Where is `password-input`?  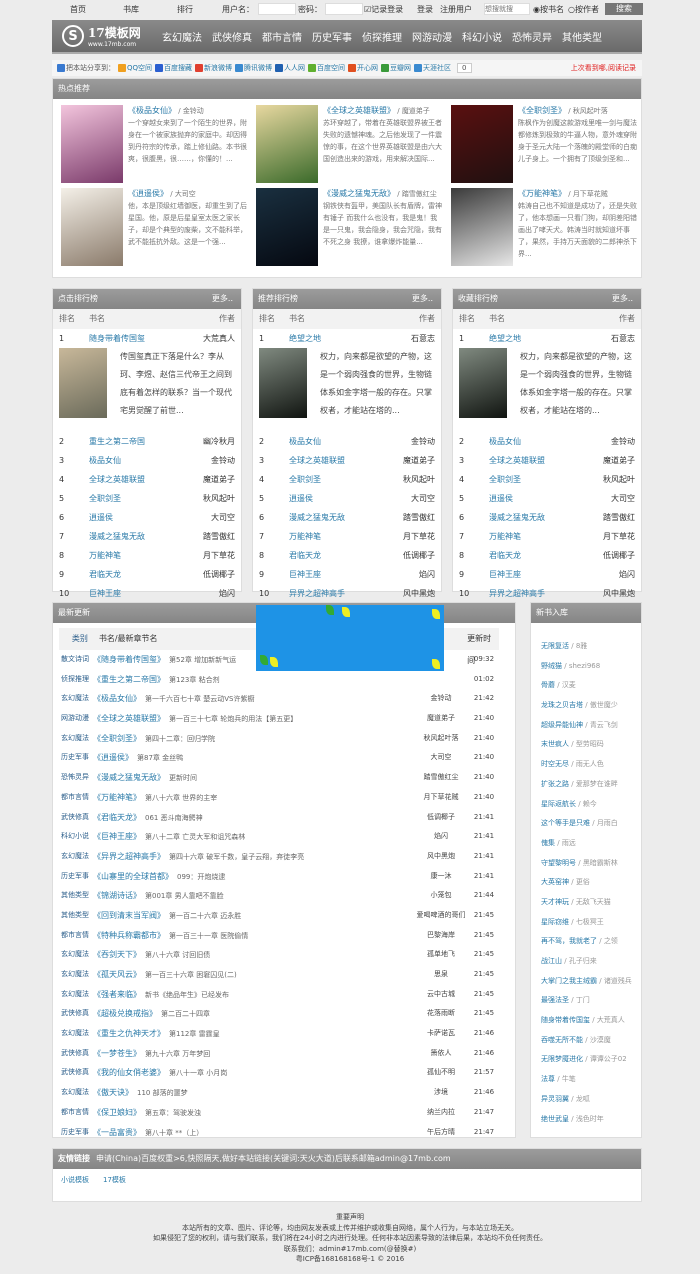 password-input is located at coordinates (344, 9).